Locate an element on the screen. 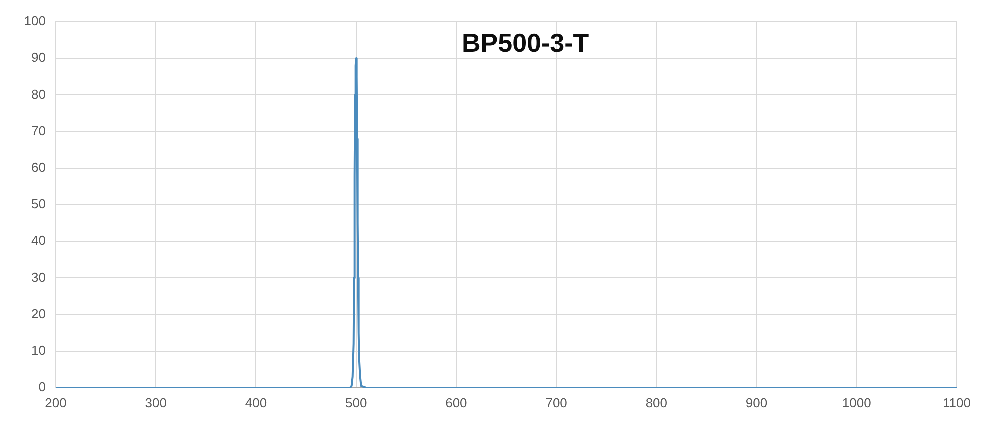 Image resolution: width=998 pixels, height=435 pixels. y-tick-label: 60 is located at coordinates (39, 167).